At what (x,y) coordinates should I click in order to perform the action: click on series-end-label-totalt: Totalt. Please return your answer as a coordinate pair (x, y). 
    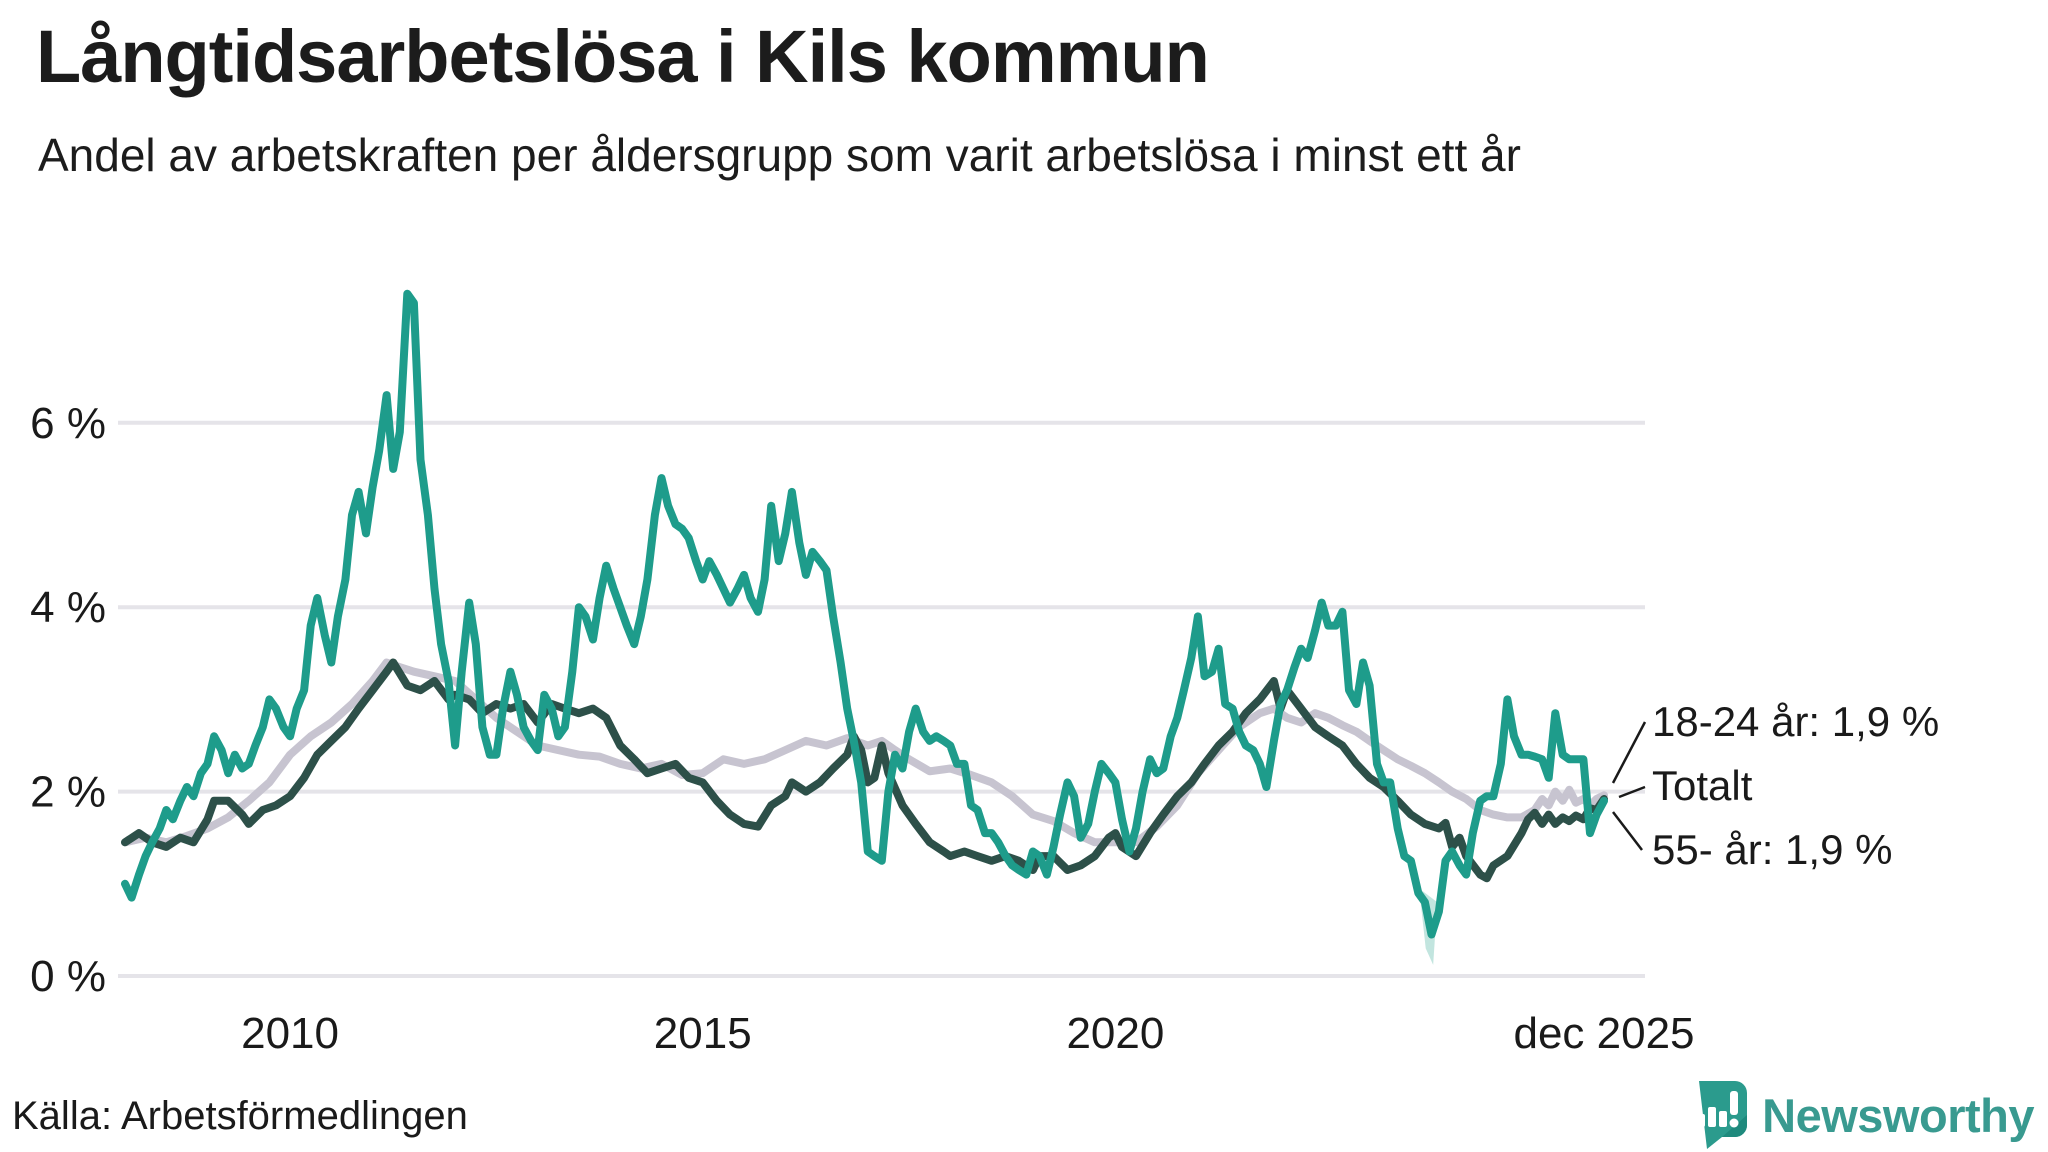
    Looking at the image, I should click on (1702, 785).